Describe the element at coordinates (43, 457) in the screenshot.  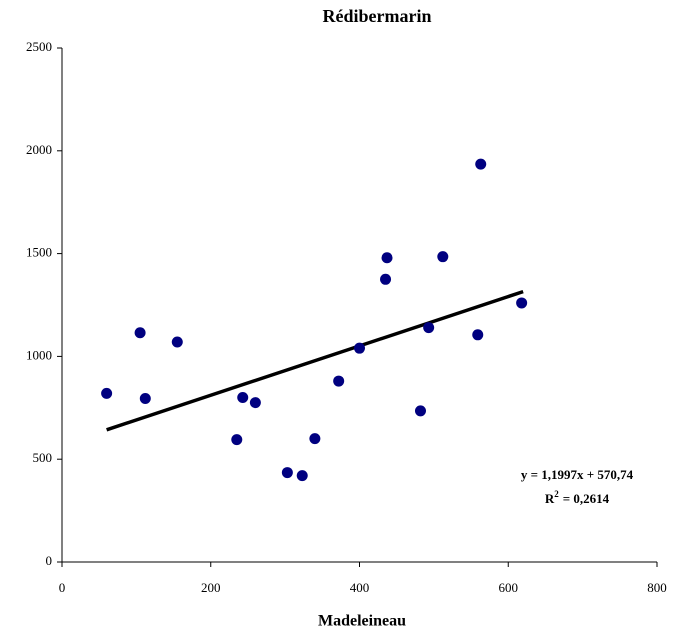
I see `y-tick-label: 500` at that location.